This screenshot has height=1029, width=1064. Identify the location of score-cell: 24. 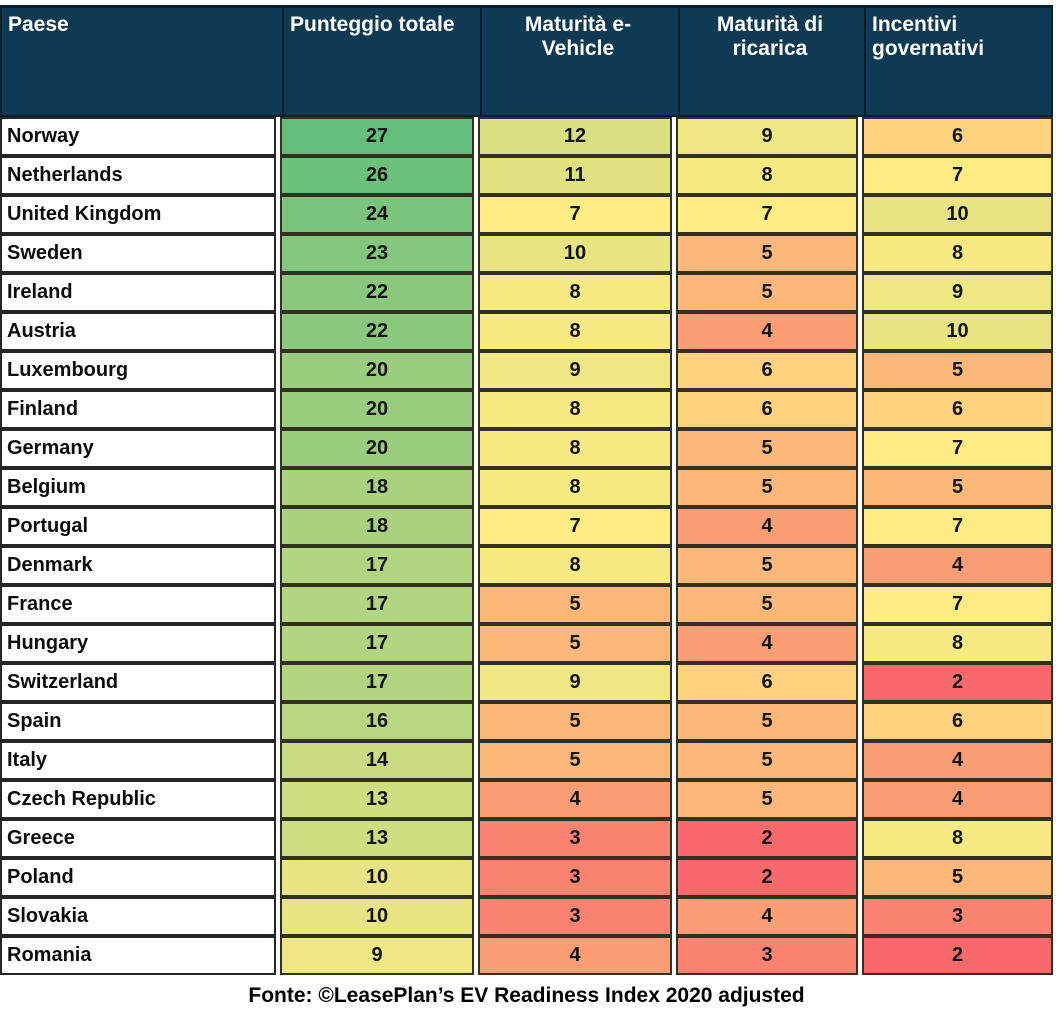
(377, 214).